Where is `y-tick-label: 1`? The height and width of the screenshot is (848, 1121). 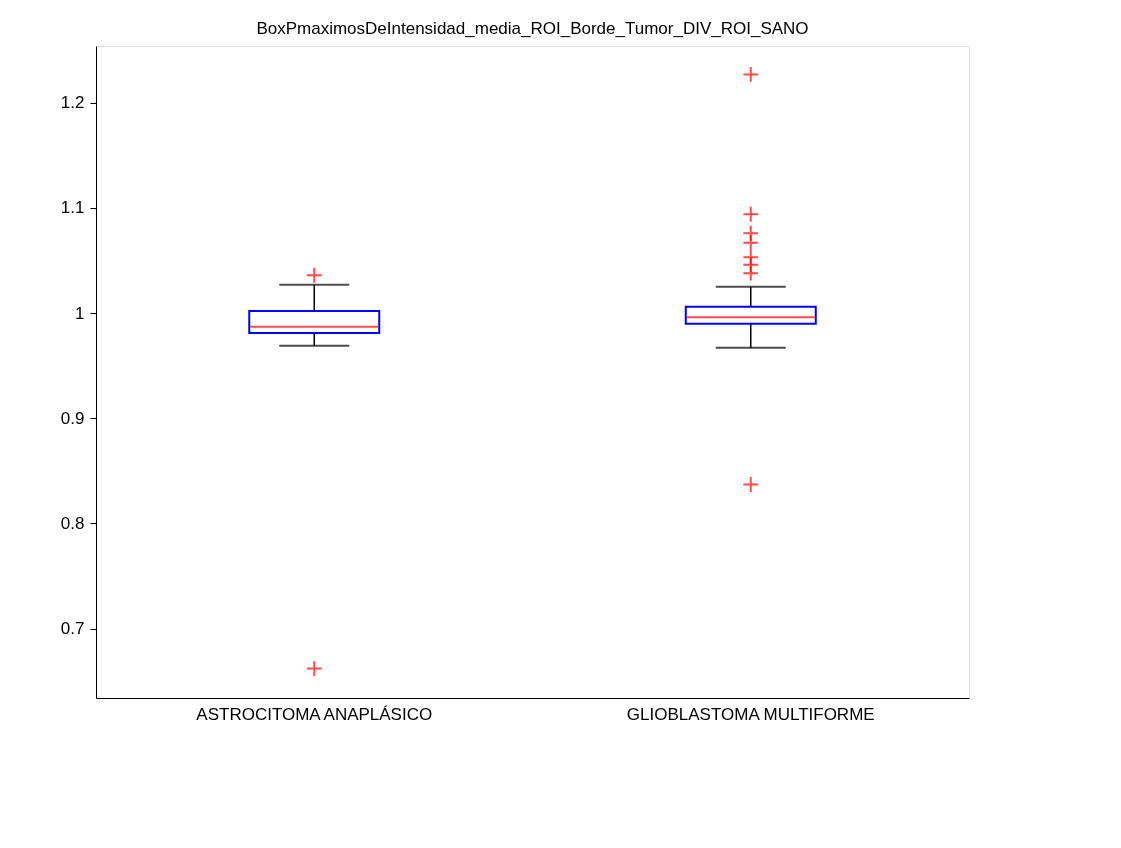 y-tick-label: 1 is located at coordinates (80, 313).